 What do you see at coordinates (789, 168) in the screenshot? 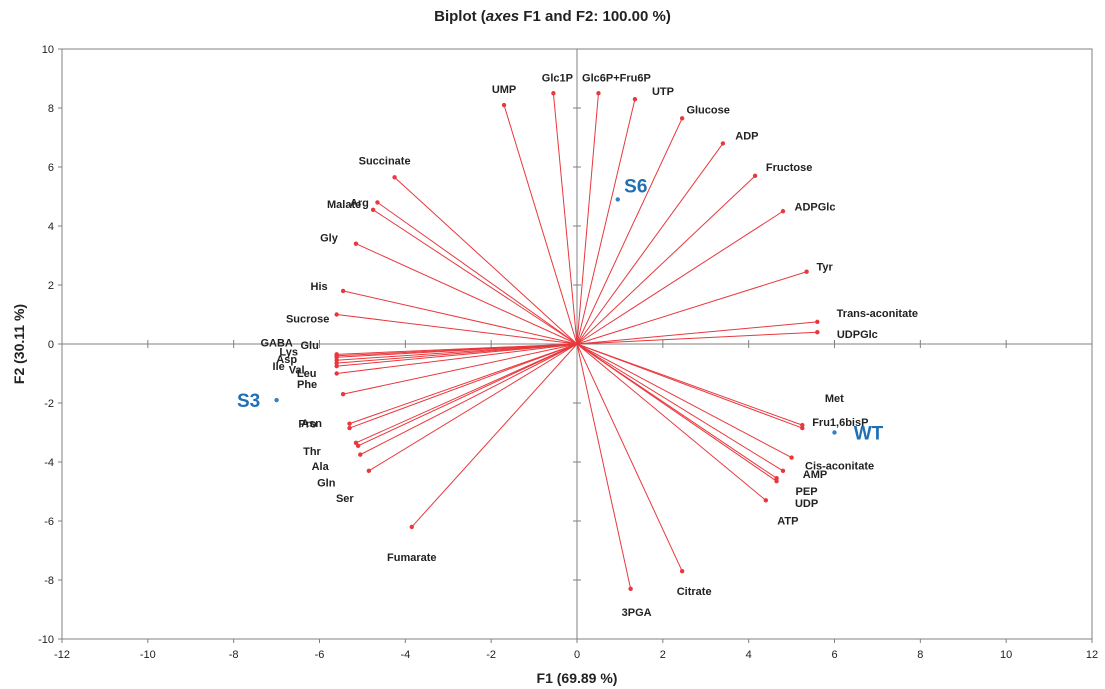
I see `variable-label: Fructose` at bounding box center [789, 168].